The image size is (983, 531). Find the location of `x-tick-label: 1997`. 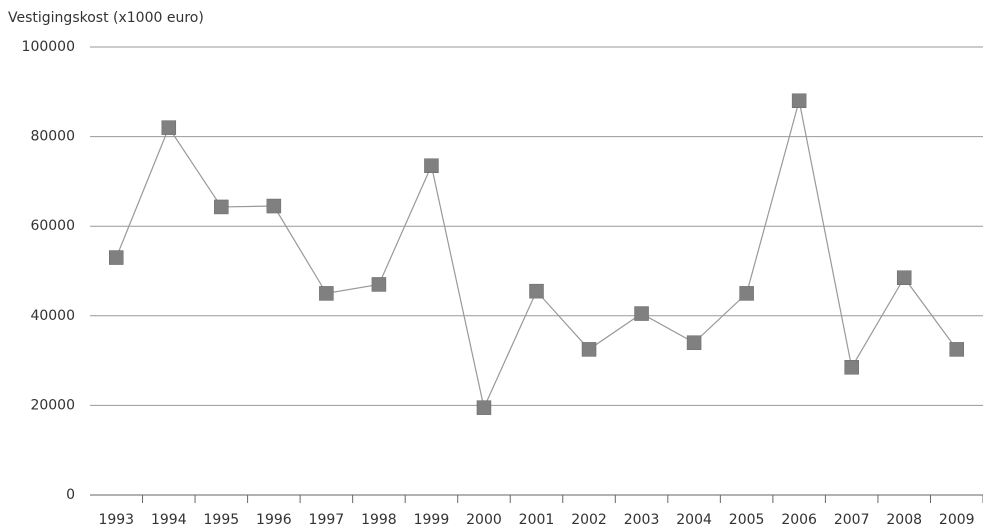

x-tick-label: 1997 is located at coordinates (327, 520).